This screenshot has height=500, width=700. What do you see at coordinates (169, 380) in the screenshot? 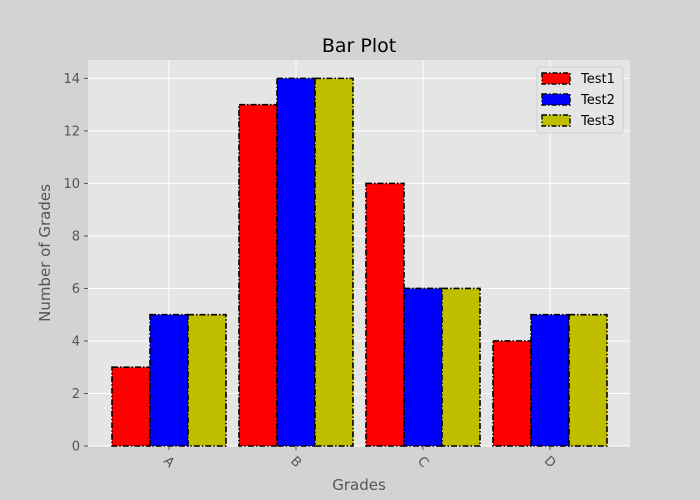
I see `bar-test2-a` at bounding box center [169, 380].